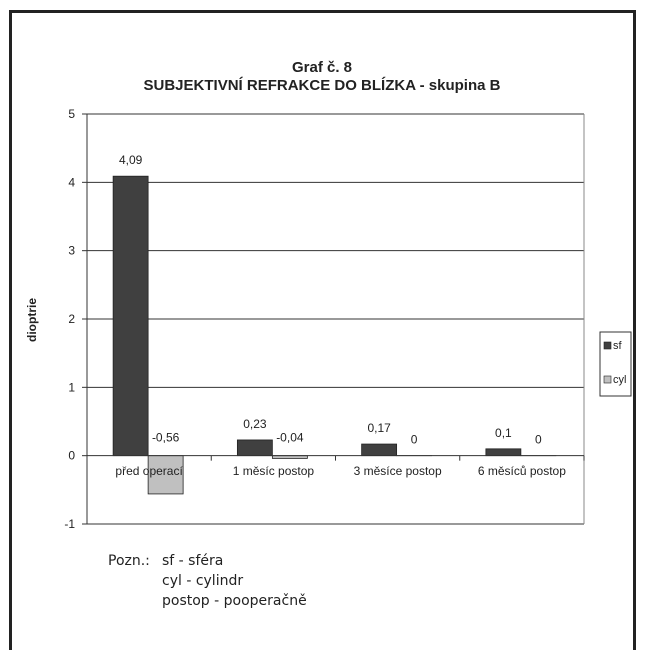 This screenshot has height=650, width=646. I want to click on y-tick-label: 2, so click(71, 319).